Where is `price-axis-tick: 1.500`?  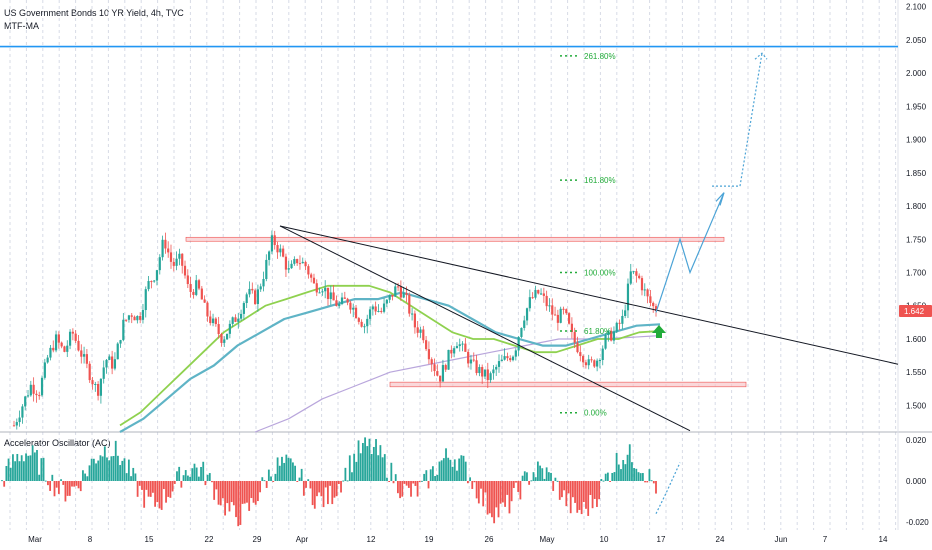 price-axis-tick: 1.500 is located at coordinates (916, 405).